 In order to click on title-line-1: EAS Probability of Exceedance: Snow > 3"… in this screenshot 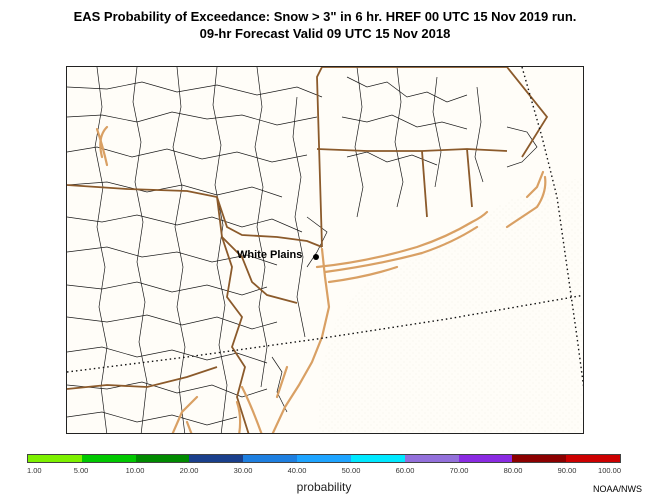, I will do `click(325, 16)`.